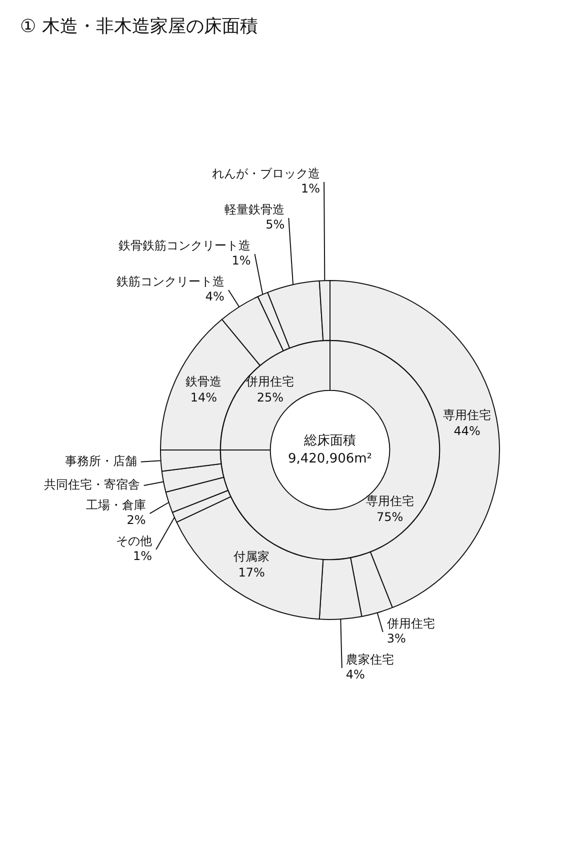 The width and height of the screenshot is (581, 845). I want to click on slice-label: 付属家, so click(251, 557).